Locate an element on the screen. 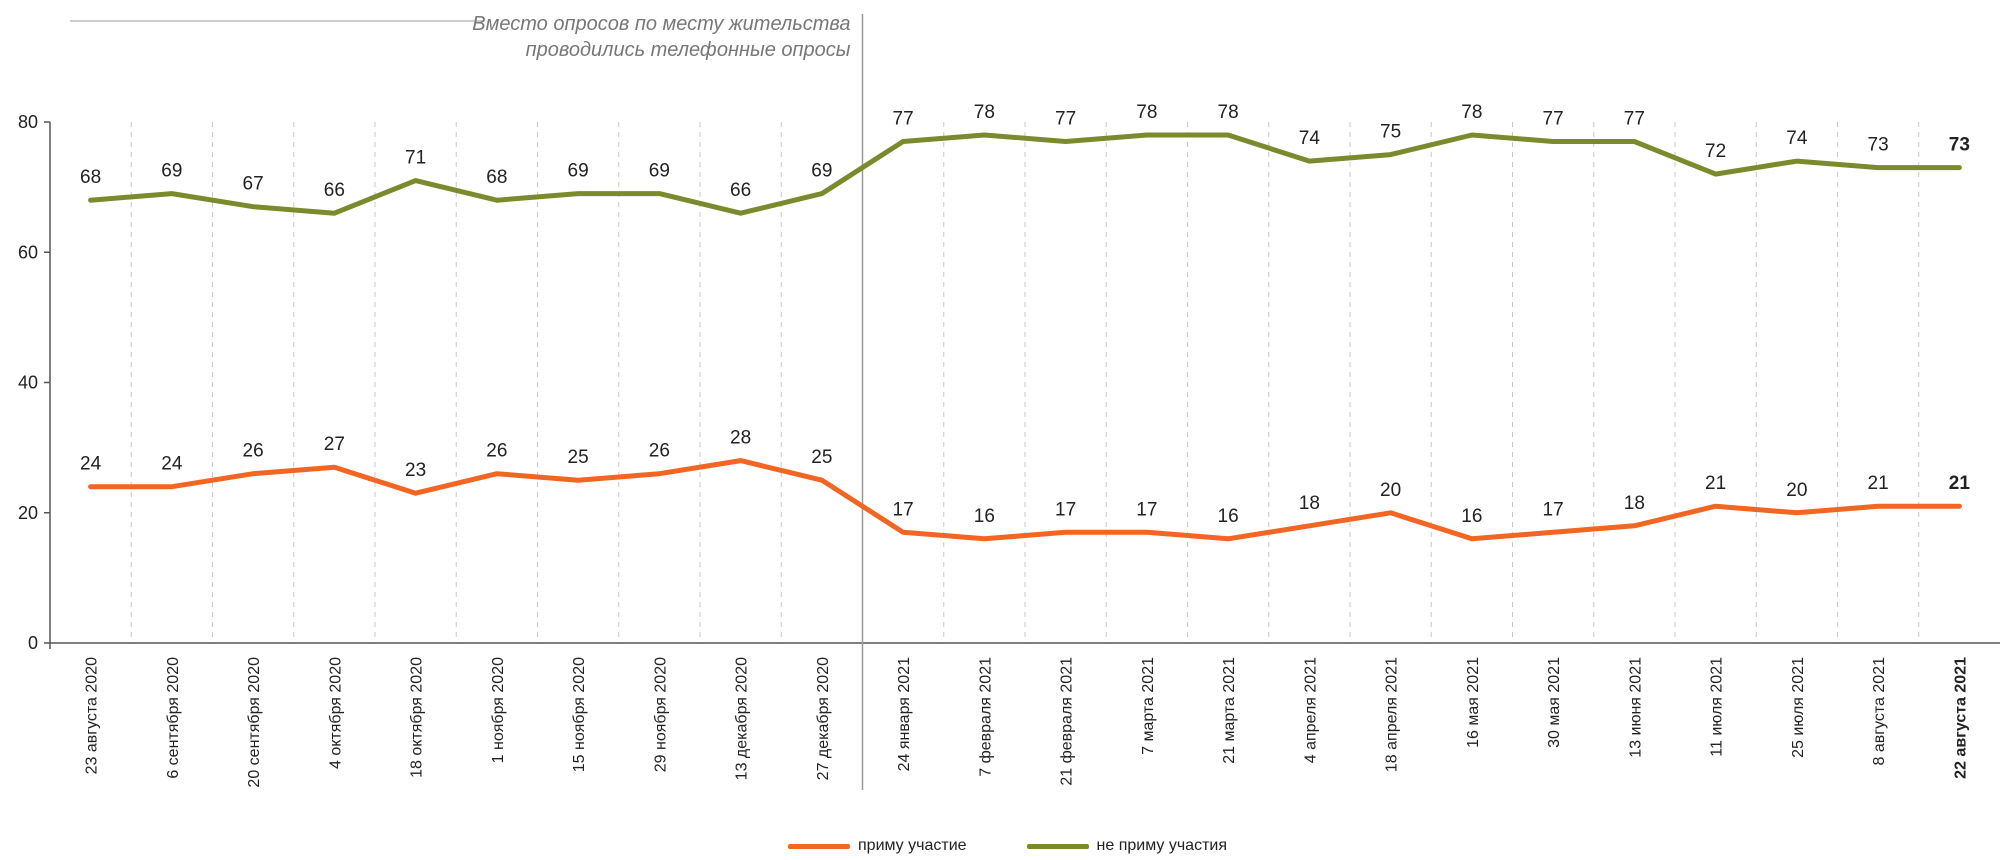  x-tick-label: 7 февраля 2021 is located at coordinates (985, 717).